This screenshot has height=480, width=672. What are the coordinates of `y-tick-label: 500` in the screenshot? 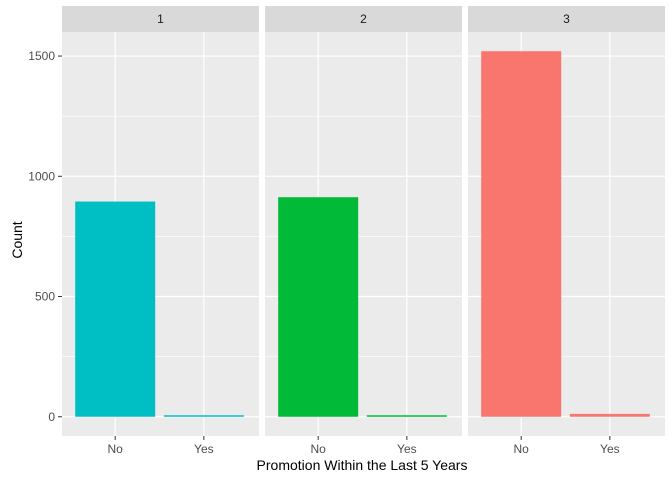 It's located at (45, 297).